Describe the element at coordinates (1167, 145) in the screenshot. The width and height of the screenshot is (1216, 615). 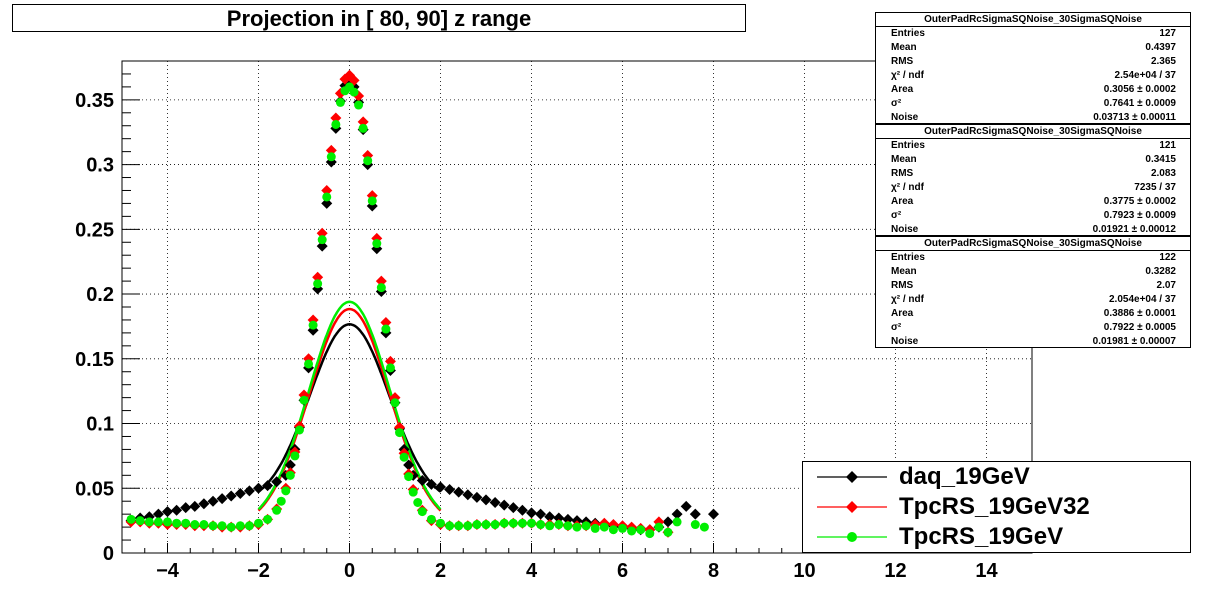
I see `stats-value: 121` at that location.